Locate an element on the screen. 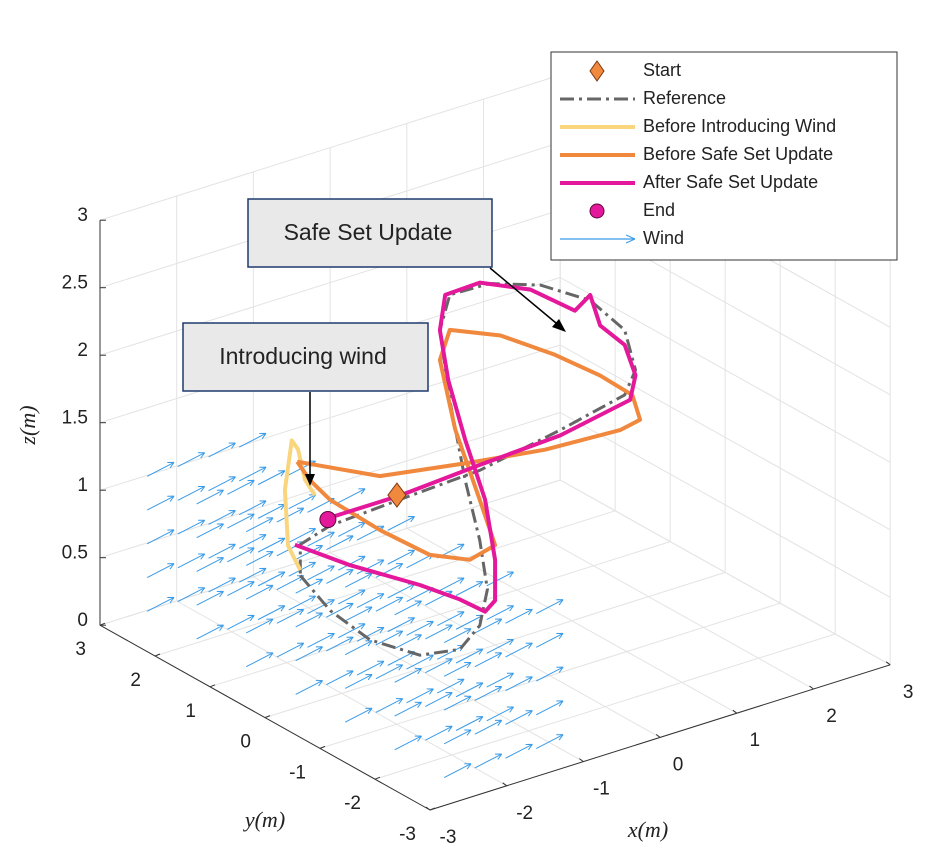 Image resolution: width=931 pixels, height=852 pixels. z-tick-label: 0.5 is located at coordinates (75, 553).